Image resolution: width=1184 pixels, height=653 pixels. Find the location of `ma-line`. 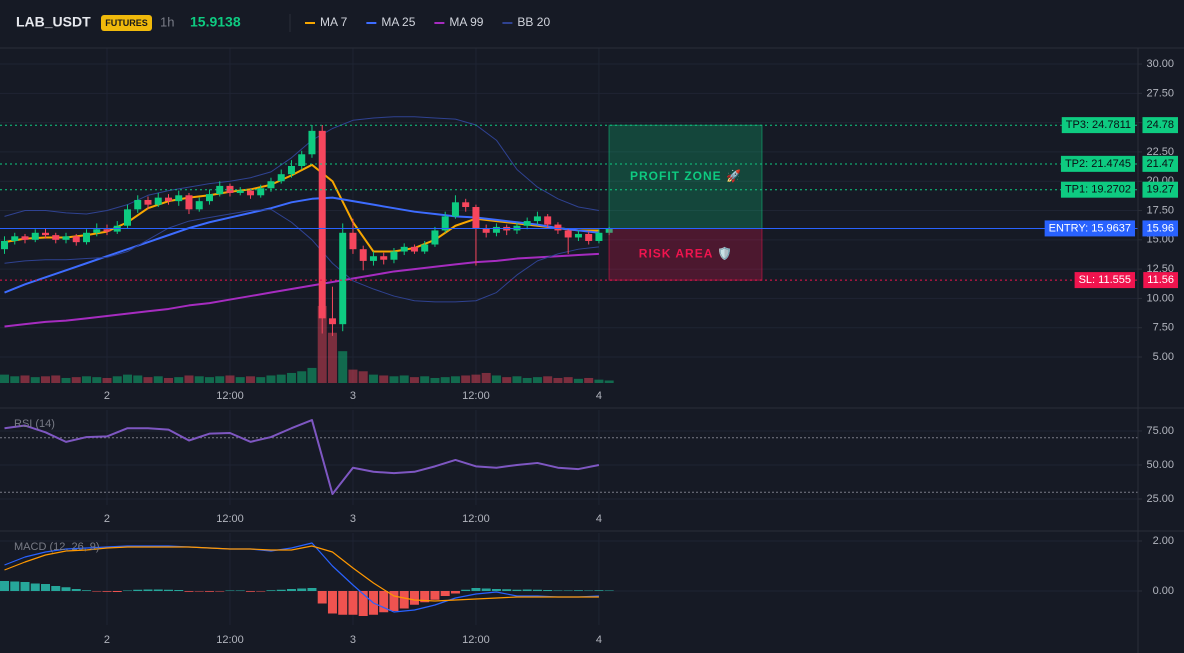

ma-line is located at coordinates (301, 208).